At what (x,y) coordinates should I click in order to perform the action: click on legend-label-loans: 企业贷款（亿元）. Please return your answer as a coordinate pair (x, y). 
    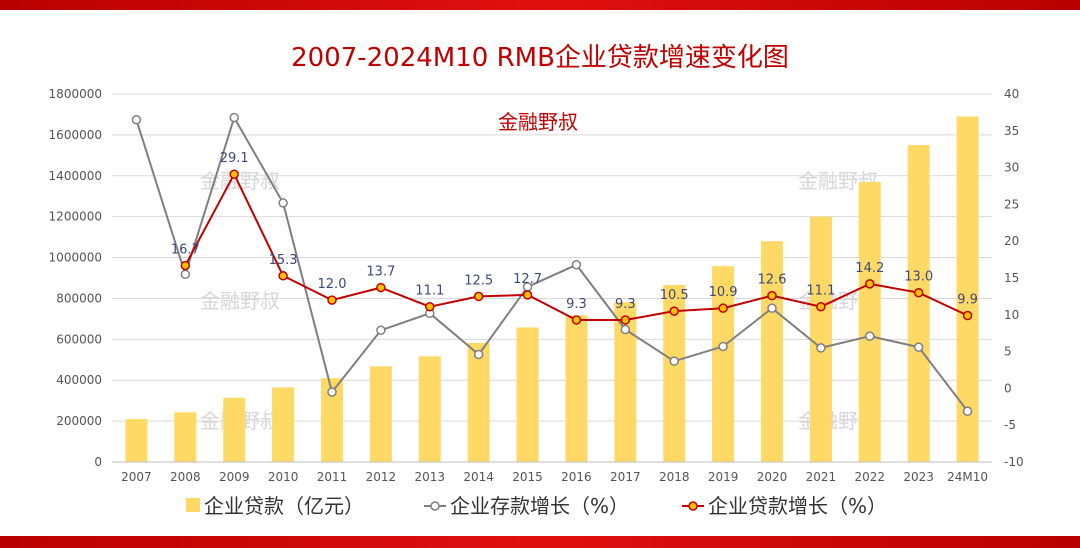
    Looking at the image, I should click on (284, 506).